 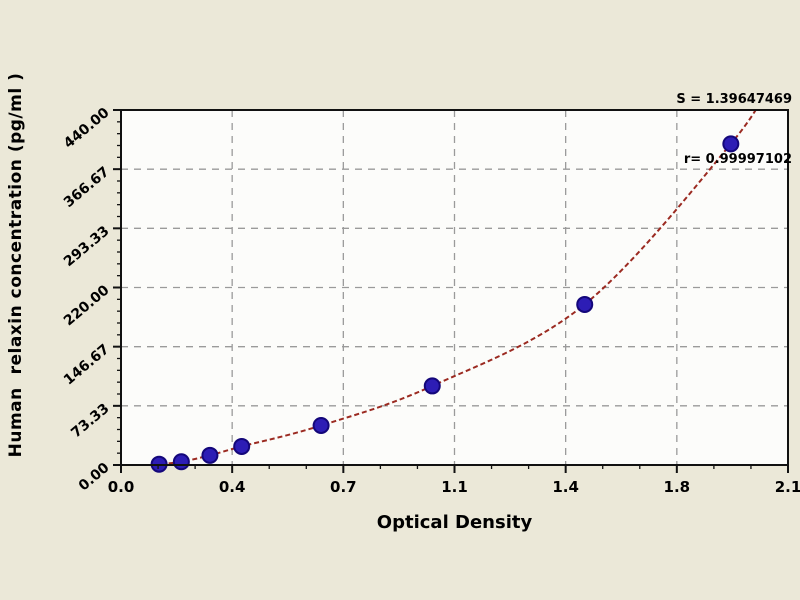 I want to click on x-tick-label: 0.0, so click(x=121, y=487).